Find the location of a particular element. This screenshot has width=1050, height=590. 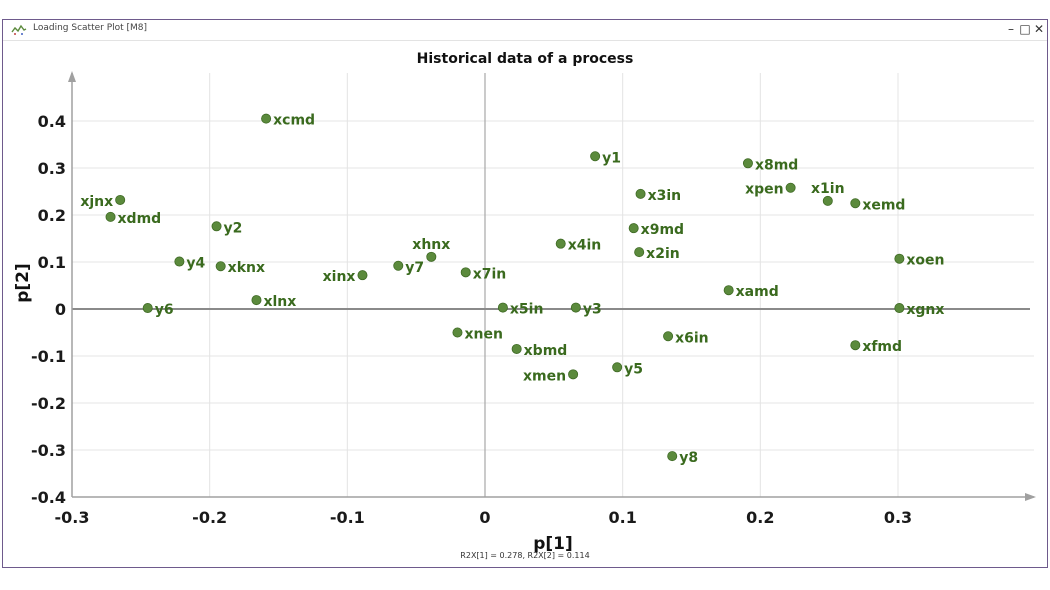

data-point-x7in is located at coordinates (465, 272).